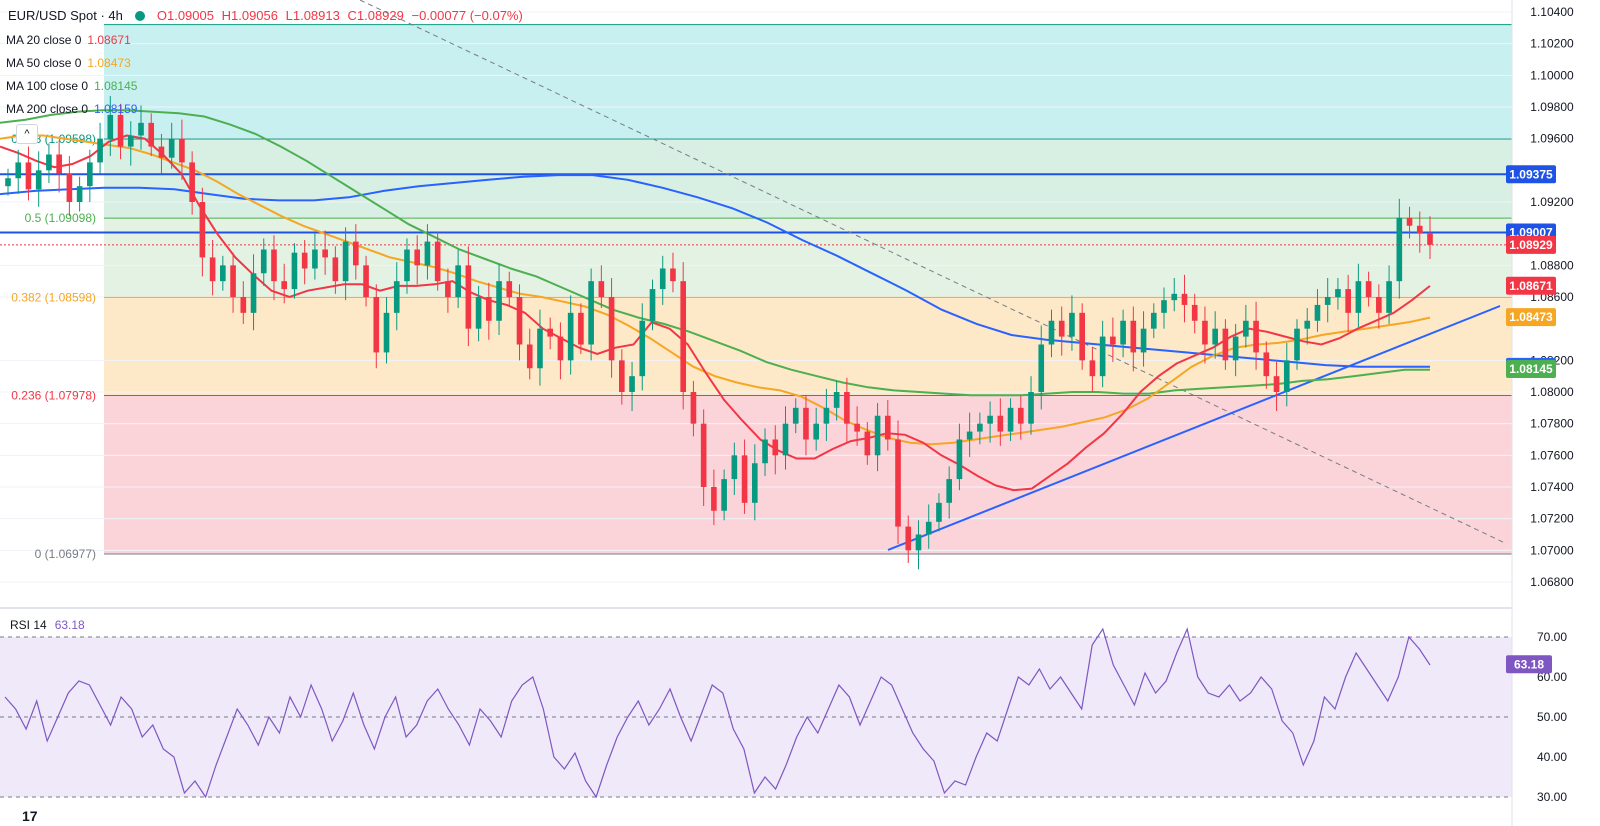 The height and width of the screenshot is (826, 1600). Describe the element at coordinates (185, 15) in the screenshot. I see `ohlc-open: O1.09005` at that location.